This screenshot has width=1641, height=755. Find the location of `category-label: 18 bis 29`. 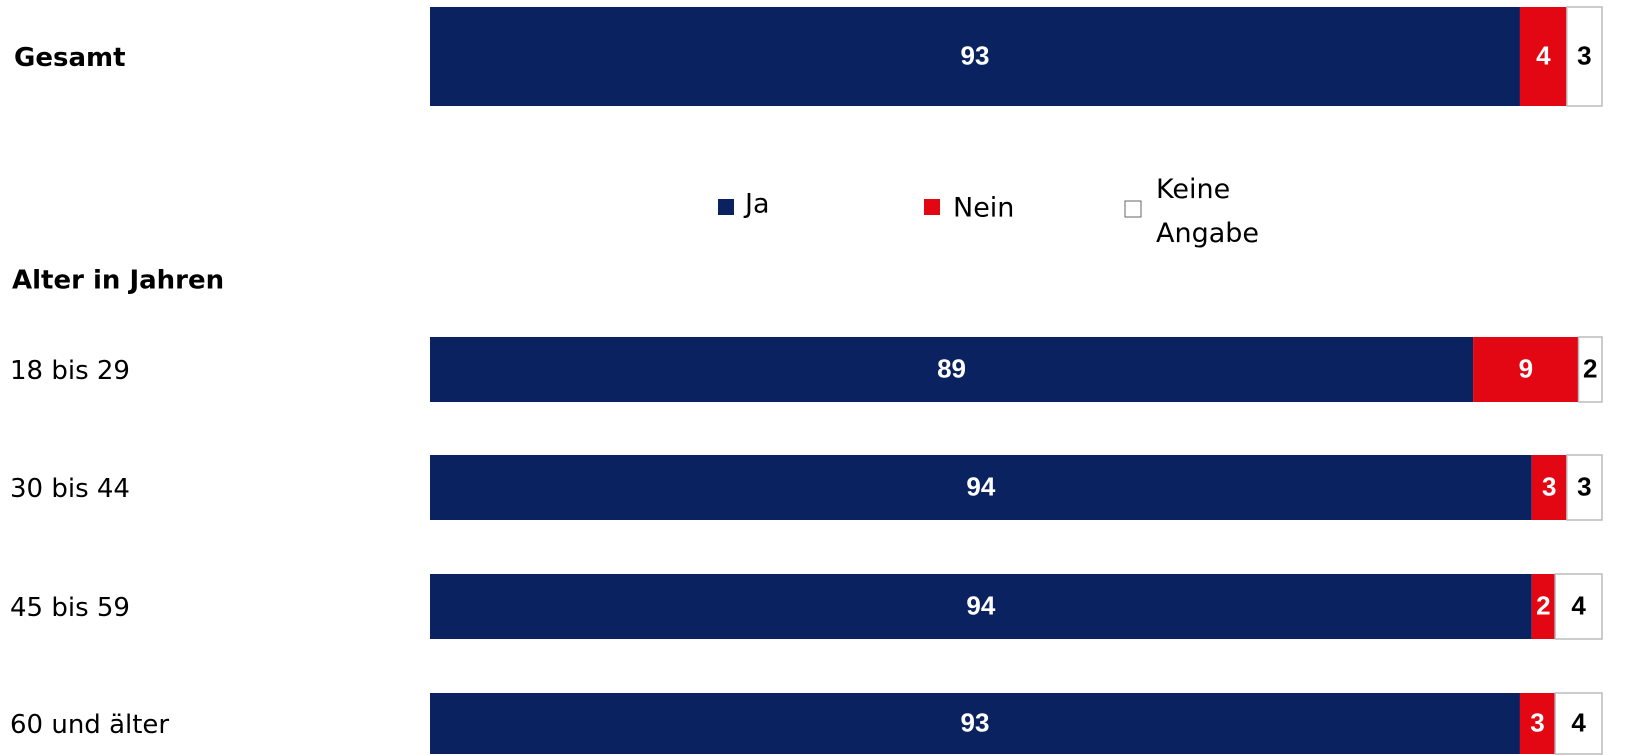

category-label: 18 bis 29 is located at coordinates (70, 371).